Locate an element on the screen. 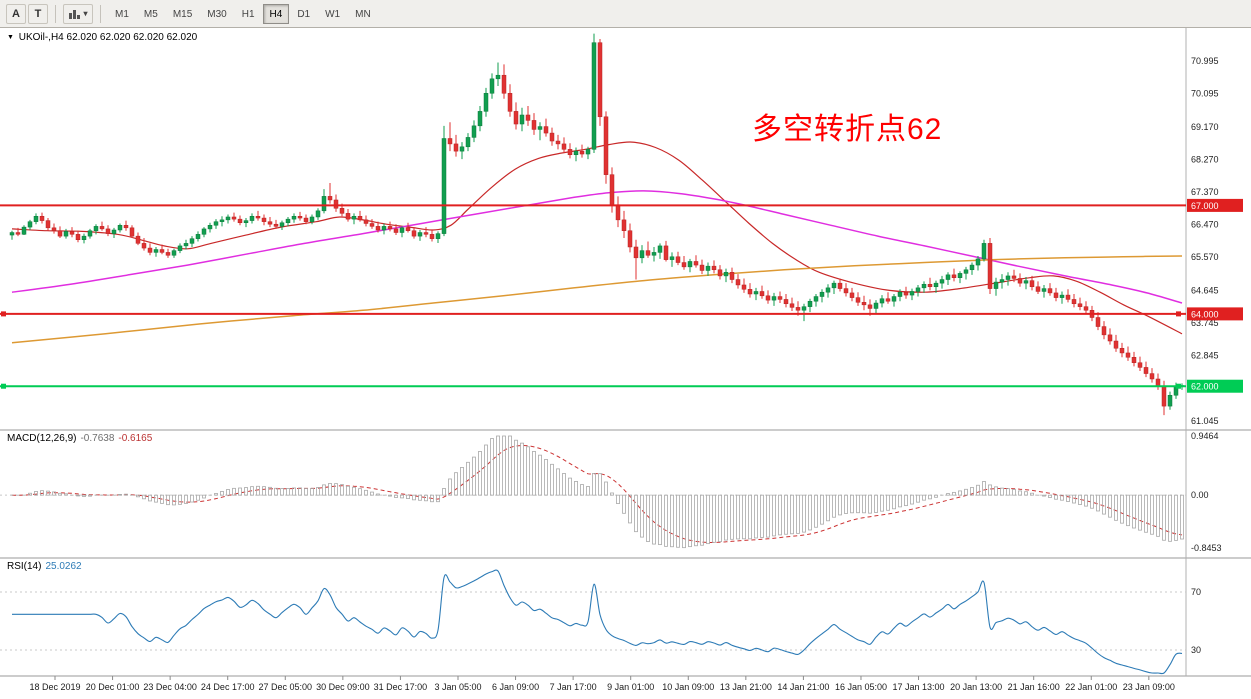  timeframe-button-m5: M5 is located at coordinates (151, 14).